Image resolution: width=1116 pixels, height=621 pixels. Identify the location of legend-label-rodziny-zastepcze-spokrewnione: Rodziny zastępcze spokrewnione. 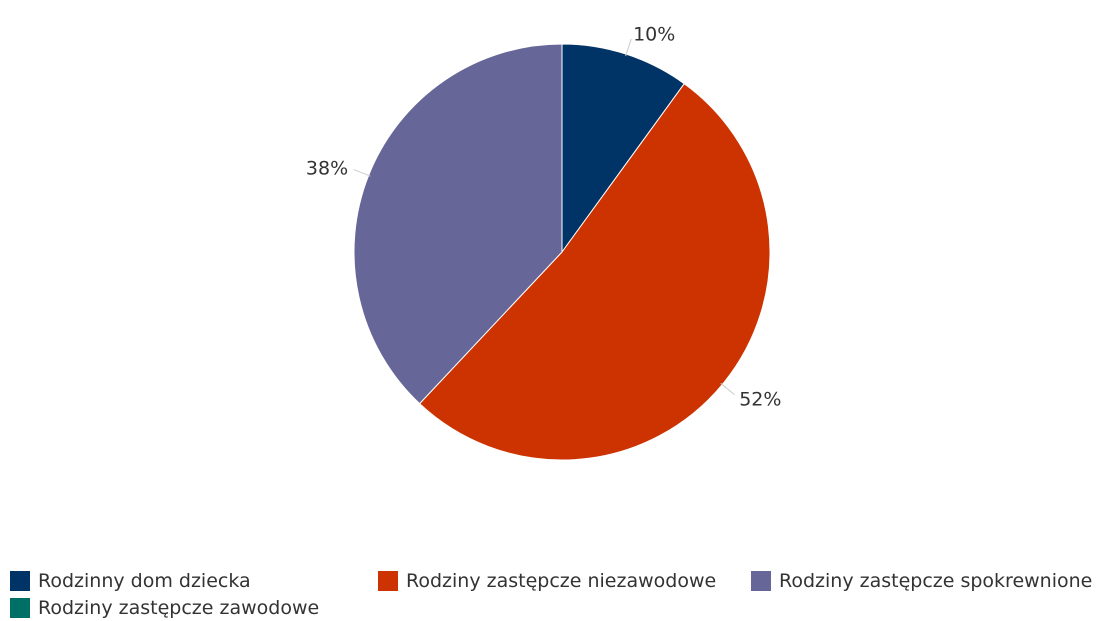
(936, 581).